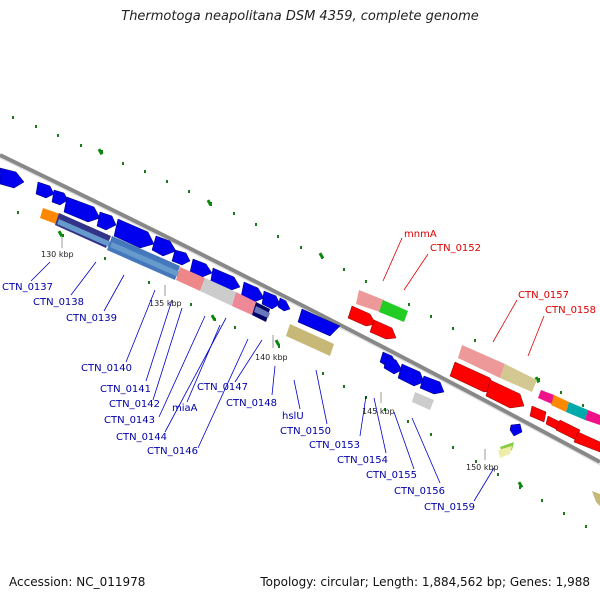  Describe the element at coordinates (106, 368) in the screenshot. I see `label-ctn-0140: CTN_0140` at that location.